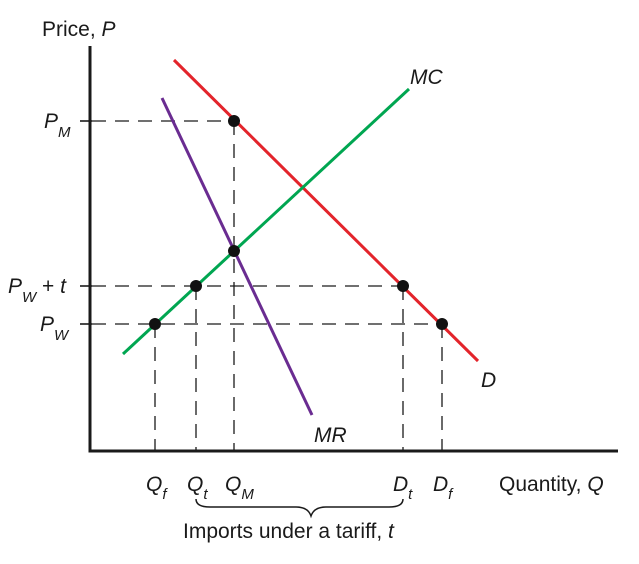 The width and height of the screenshot is (639, 564). Describe the element at coordinates (443, 488) in the screenshot. I see `df-label: Df` at that location.